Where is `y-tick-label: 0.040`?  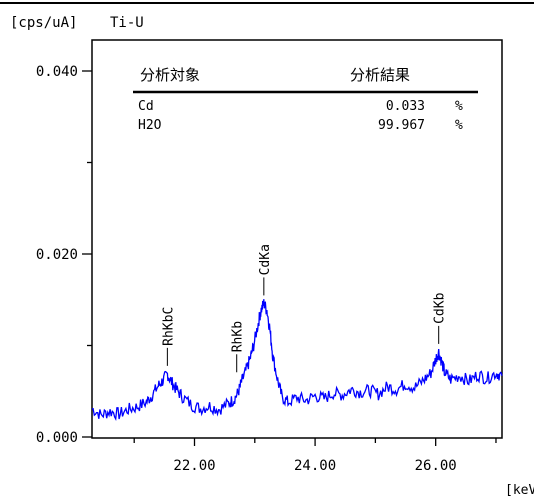
y-tick-label: 0.040 is located at coordinates (57, 72).